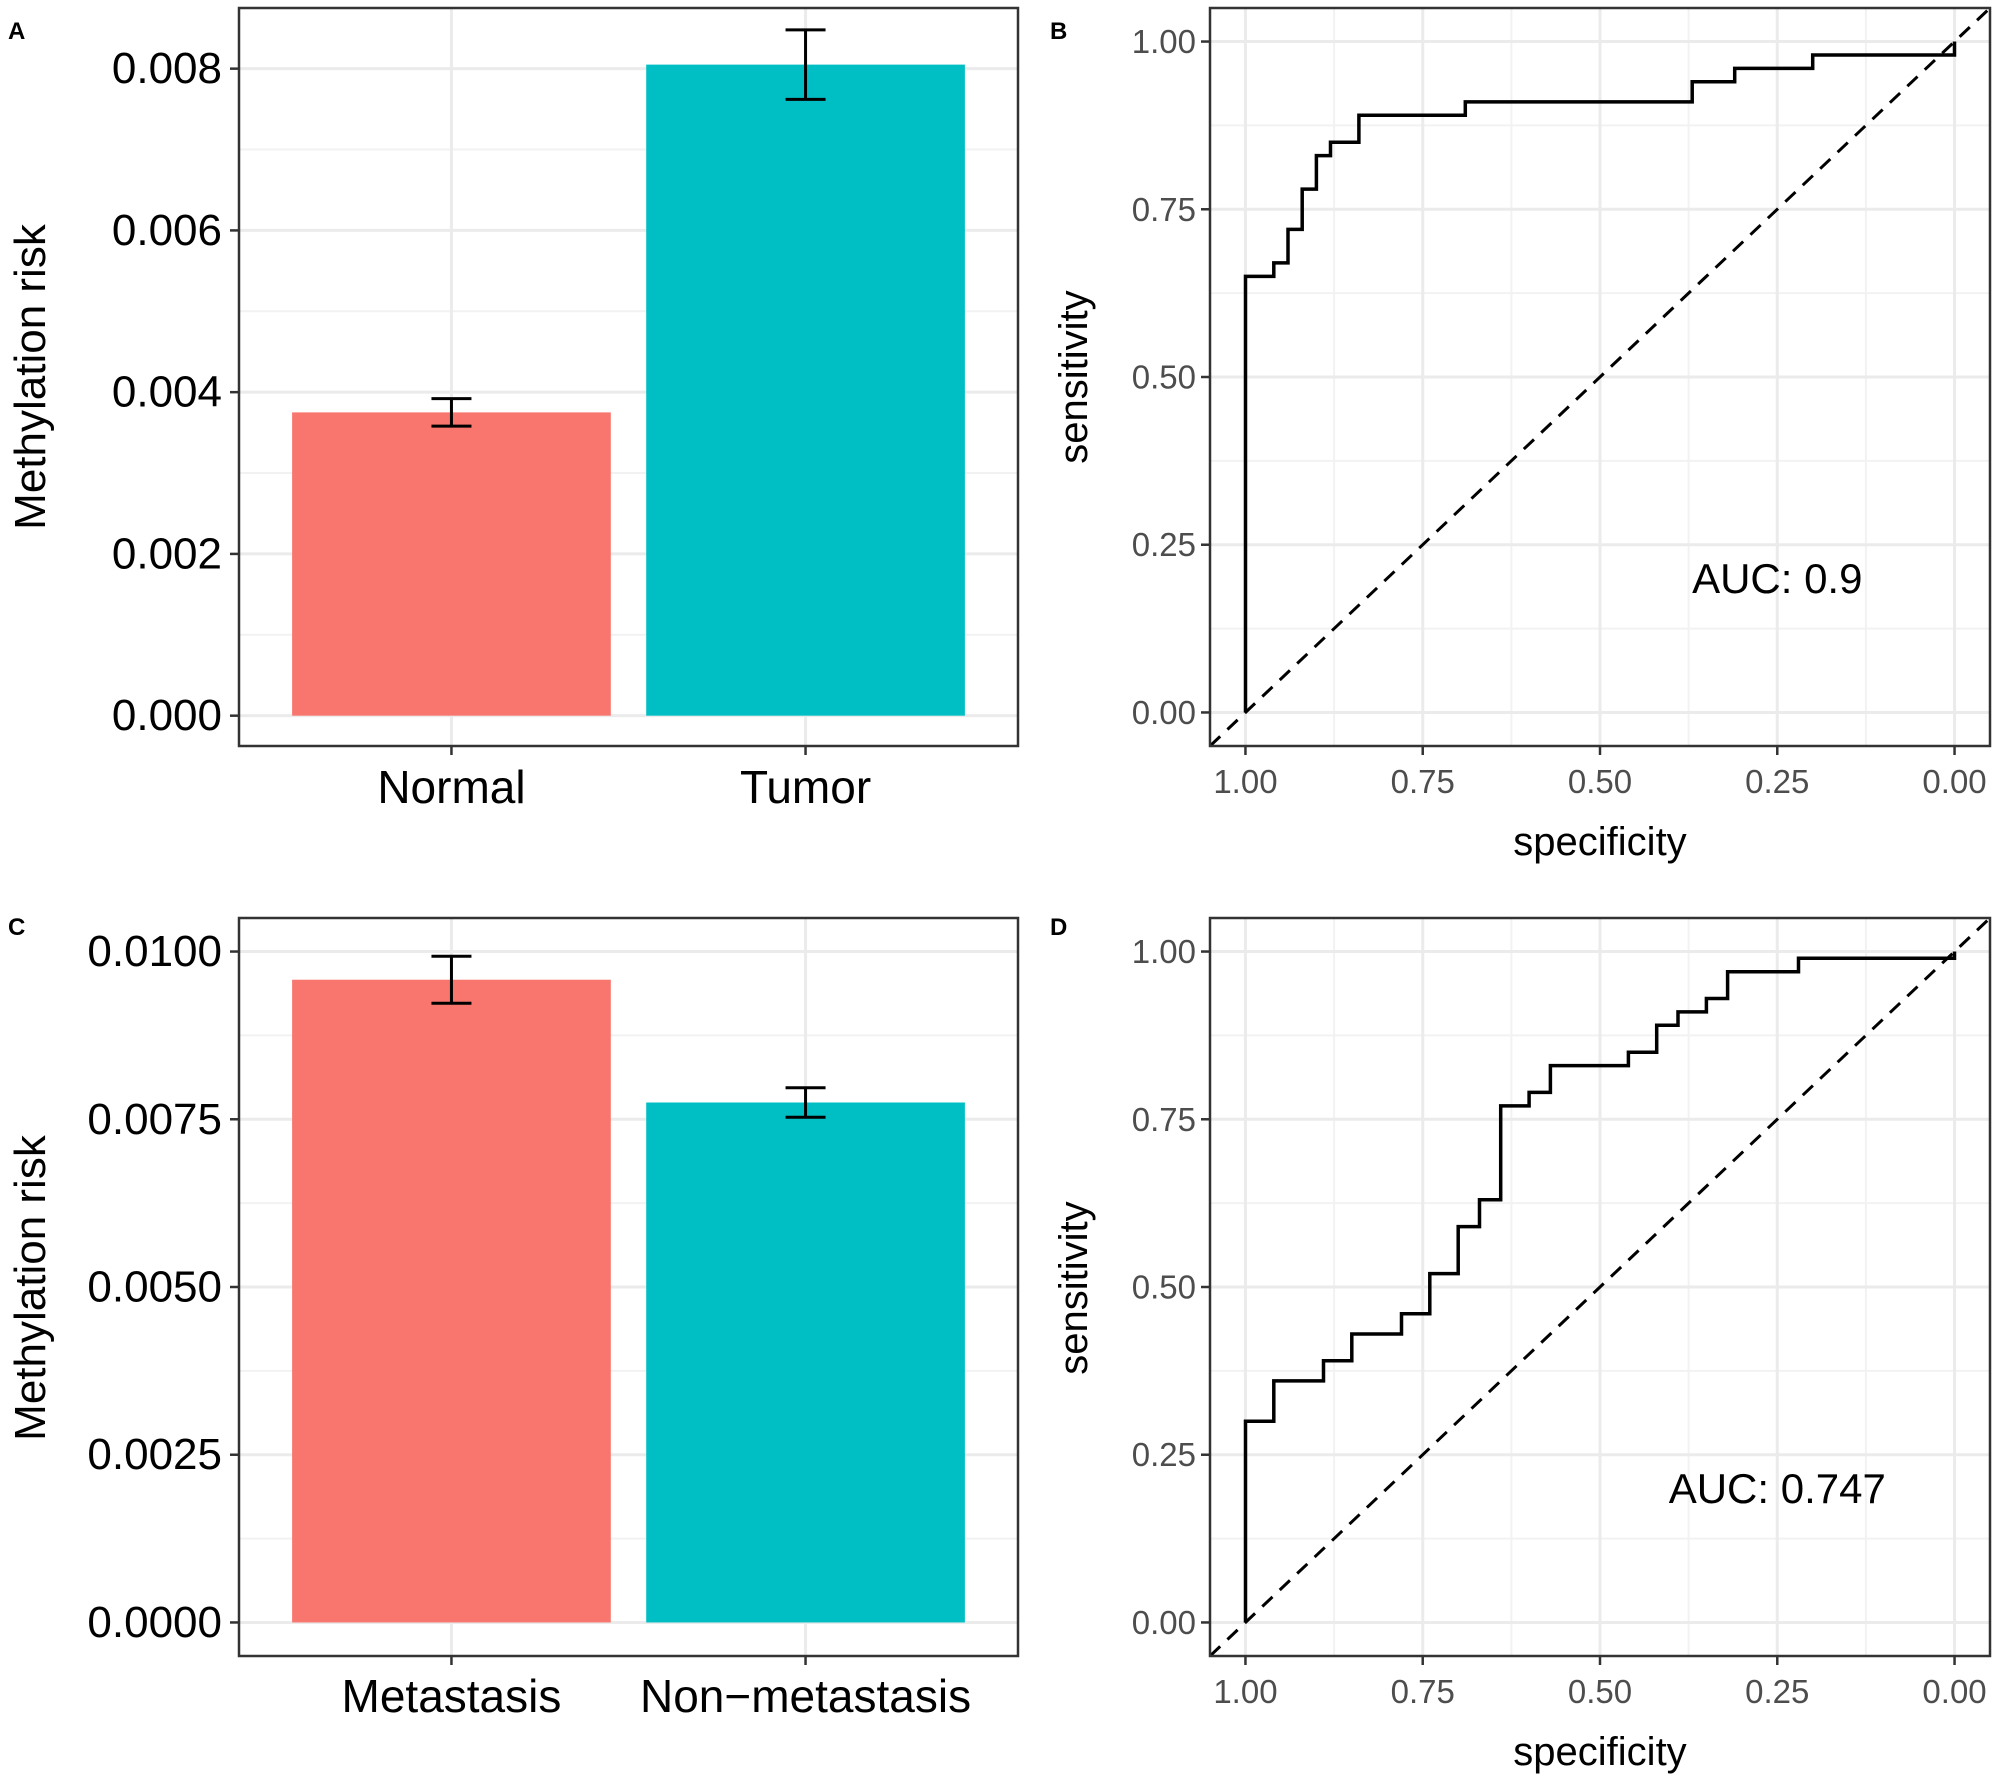 Image resolution: width=1993 pixels, height=1781 pixels. Describe the element at coordinates (154, 1622) in the screenshot. I see `y-tick-label: 0.0000` at that location.